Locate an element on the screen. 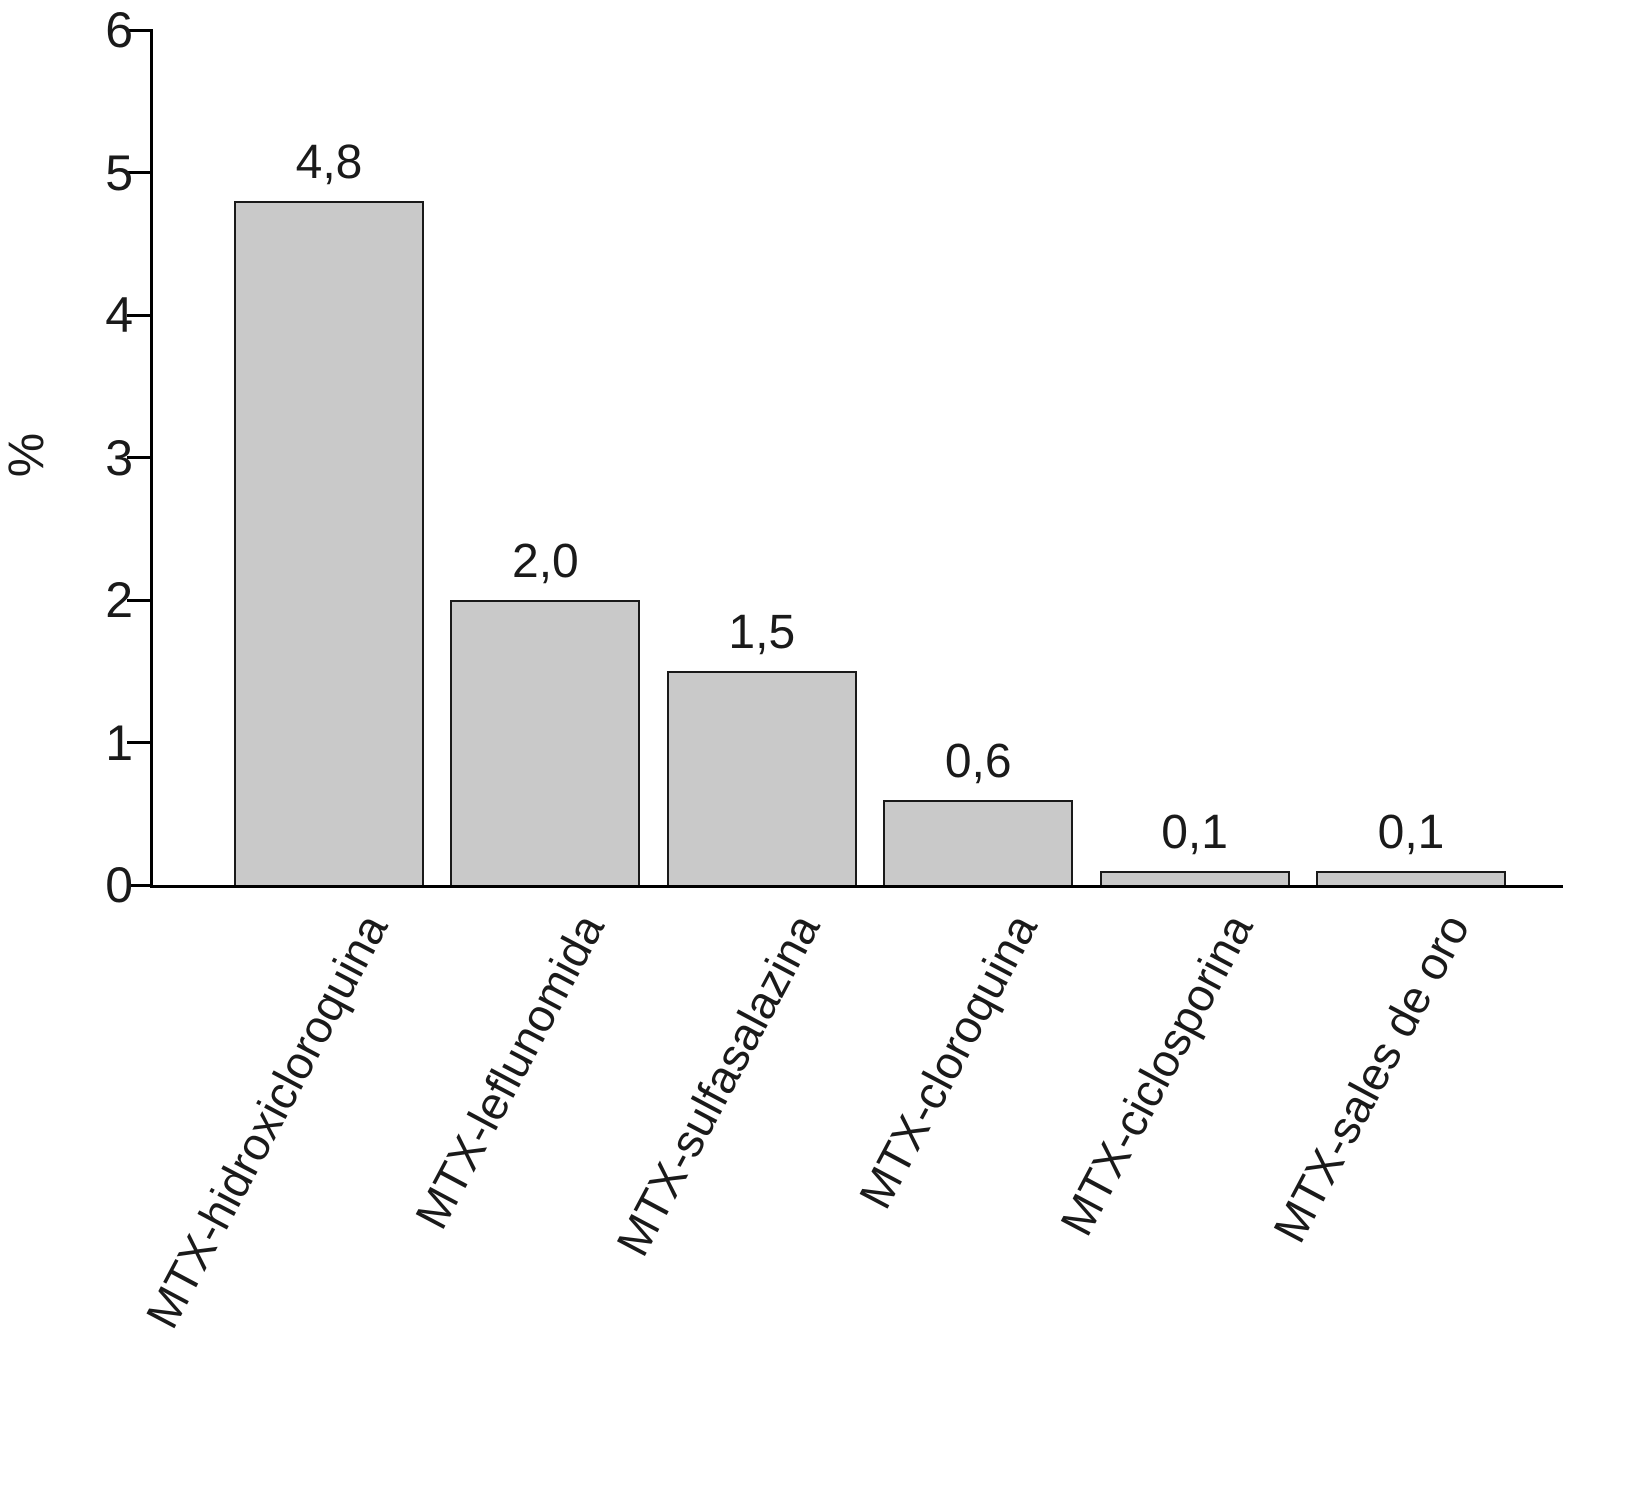 Image resolution: width=1625 pixels, height=1495 pixels. x-category-label: MTX-sulfasalazina is located at coordinates (718, 1085).